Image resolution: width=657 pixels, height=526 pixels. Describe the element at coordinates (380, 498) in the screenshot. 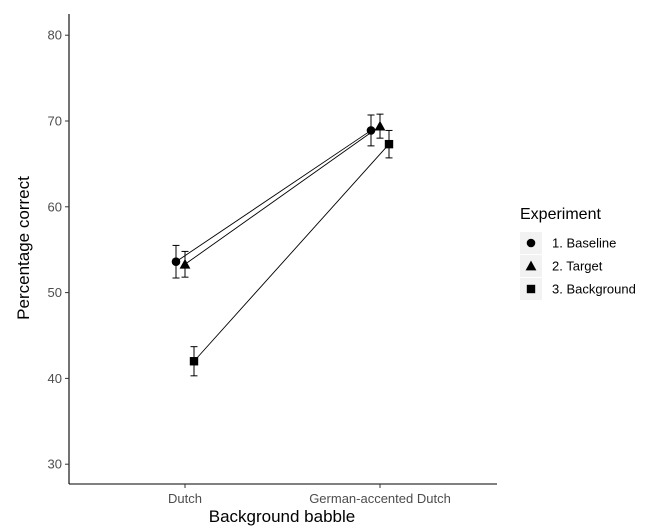

I see `x-tick-label: German-accented Dutch` at that location.